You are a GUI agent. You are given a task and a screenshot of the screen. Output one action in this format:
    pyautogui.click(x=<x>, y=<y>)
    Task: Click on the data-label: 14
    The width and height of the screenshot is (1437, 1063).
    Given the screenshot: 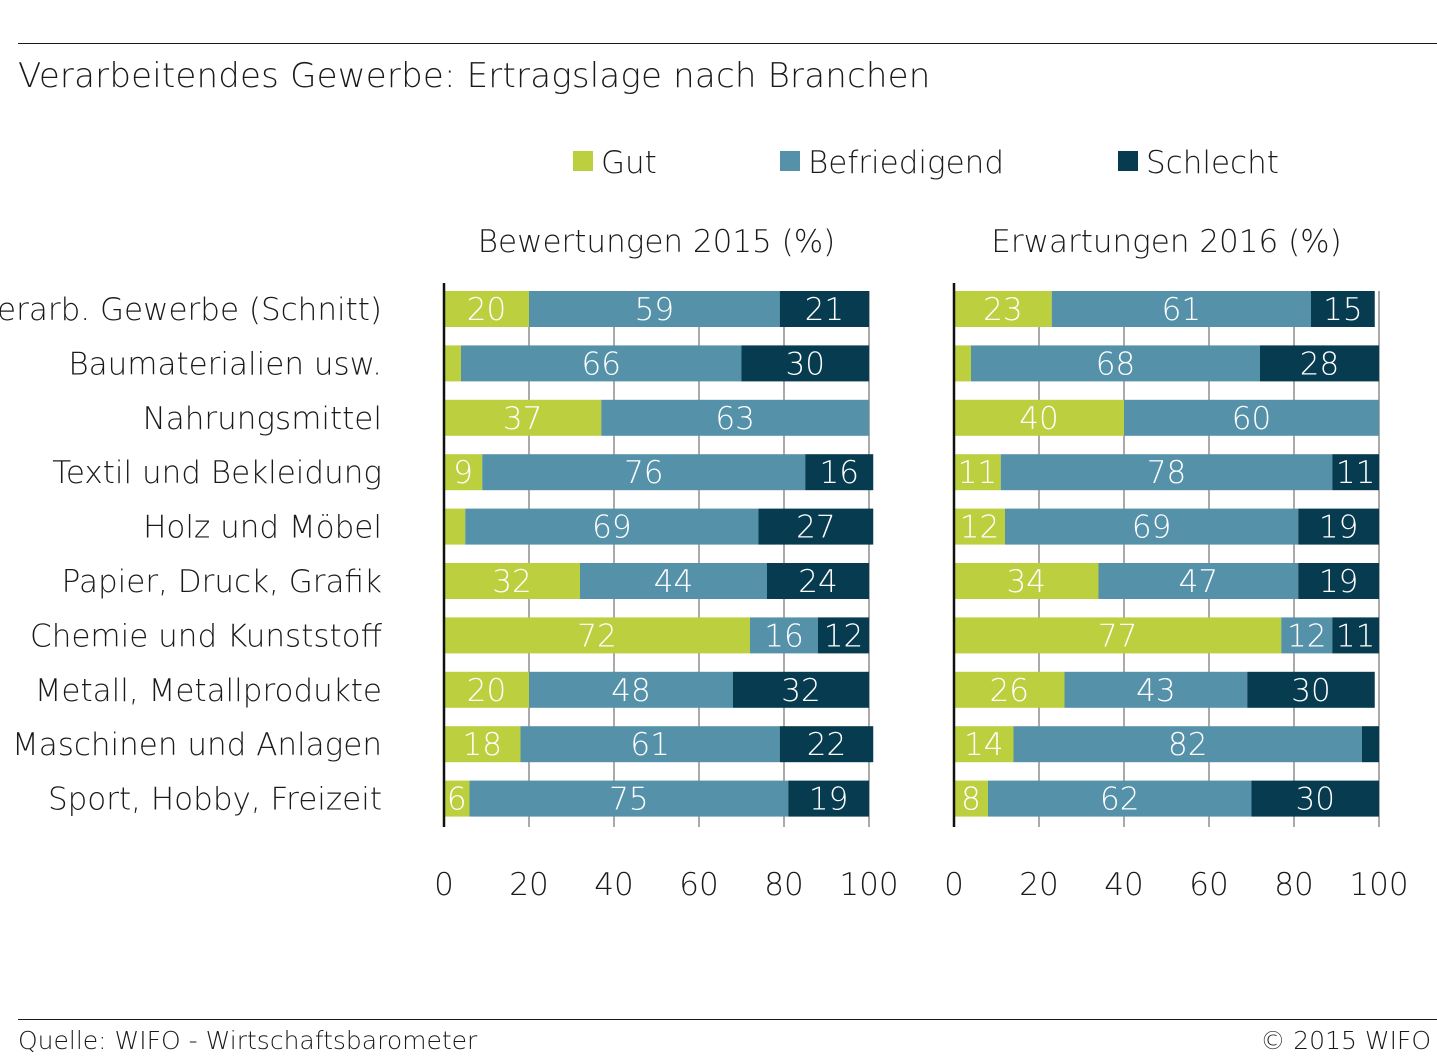 What is the action you would take?
    pyautogui.click(x=983, y=745)
    